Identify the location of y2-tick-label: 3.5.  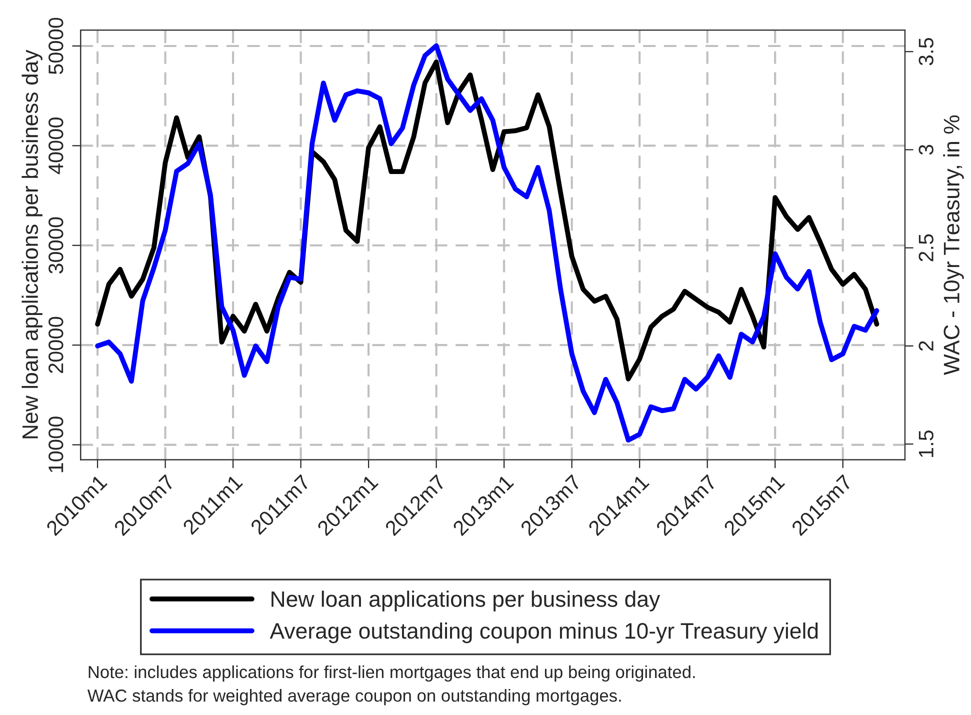
(926, 52).